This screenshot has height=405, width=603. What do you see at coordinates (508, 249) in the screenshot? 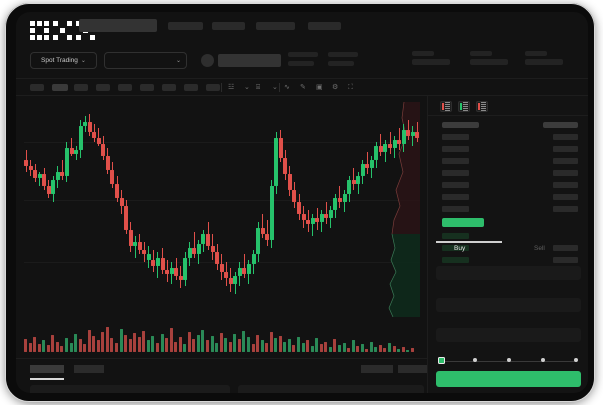
I see `order-form-tabs: Buy Sell` at bounding box center [508, 249].